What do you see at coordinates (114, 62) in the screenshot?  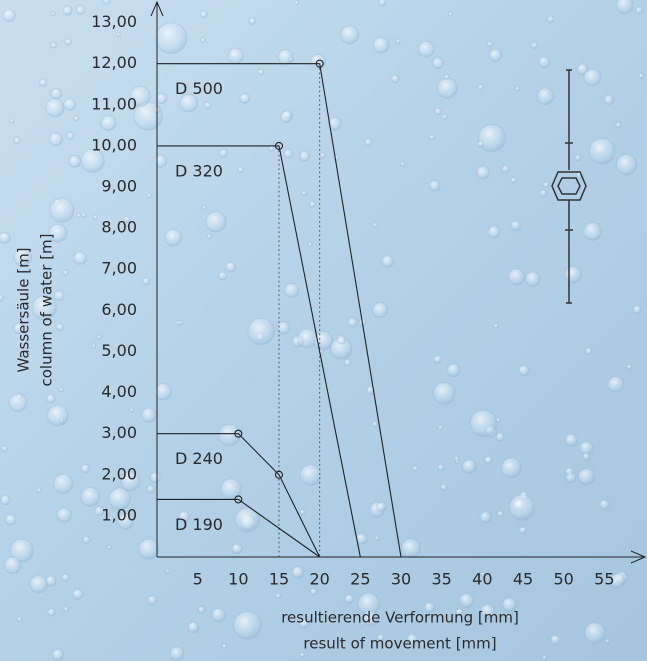 I see `y-tick-label: 12,00` at bounding box center [114, 62].